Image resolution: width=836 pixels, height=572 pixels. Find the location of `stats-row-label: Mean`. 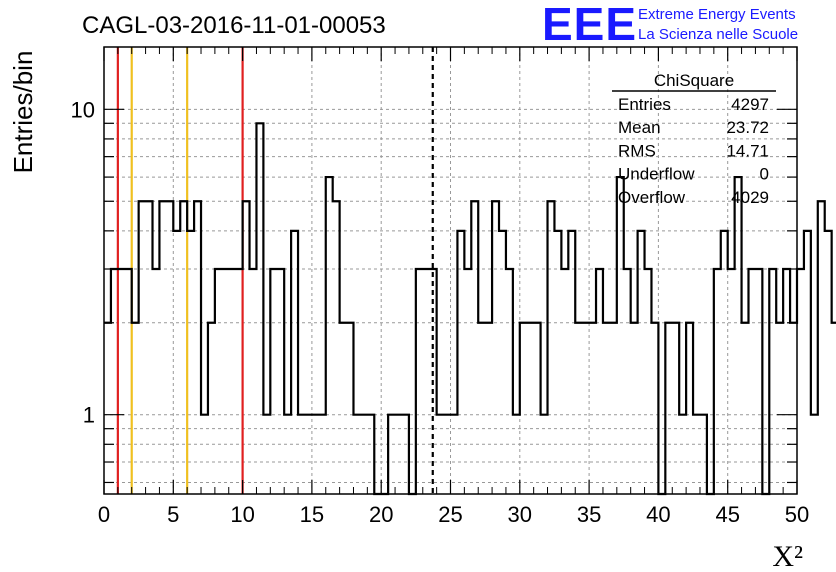

stats-row-label: Mean is located at coordinates (639, 127).